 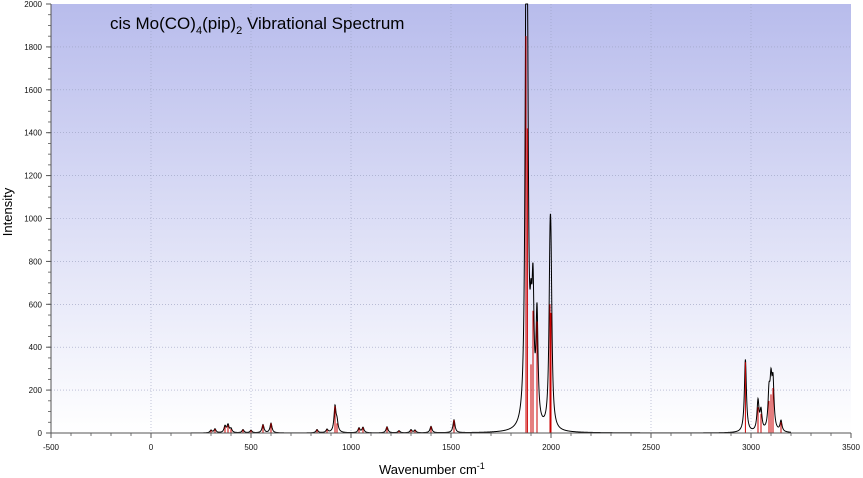 I want to click on chart-title-tail: Vibrational Spectrum, so click(x=323, y=23).